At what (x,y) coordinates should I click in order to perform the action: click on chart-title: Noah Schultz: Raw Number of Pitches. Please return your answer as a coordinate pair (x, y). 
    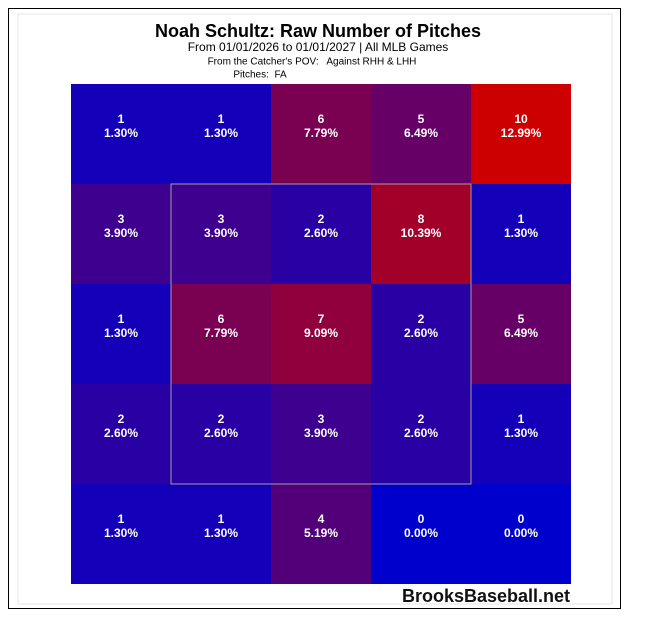
    Looking at the image, I should click on (318, 31).